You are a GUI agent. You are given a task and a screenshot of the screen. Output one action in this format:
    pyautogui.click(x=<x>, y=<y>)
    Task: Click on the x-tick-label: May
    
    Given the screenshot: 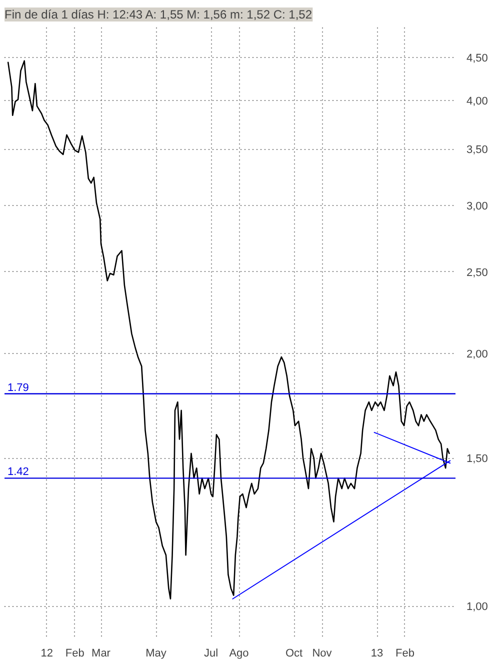 What is the action you would take?
    pyautogui.click(x=156, y=654)
    